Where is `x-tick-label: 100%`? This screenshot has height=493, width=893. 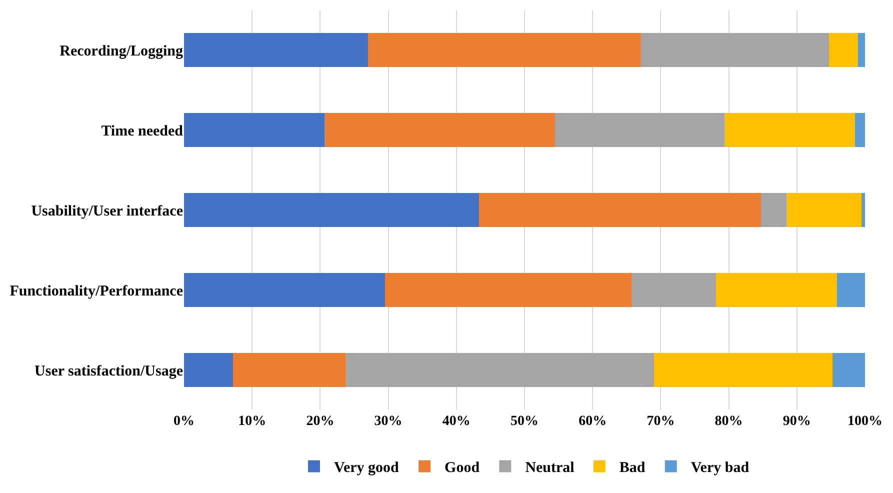 x-tick-label: 100% is located at coordinates (865, 421).